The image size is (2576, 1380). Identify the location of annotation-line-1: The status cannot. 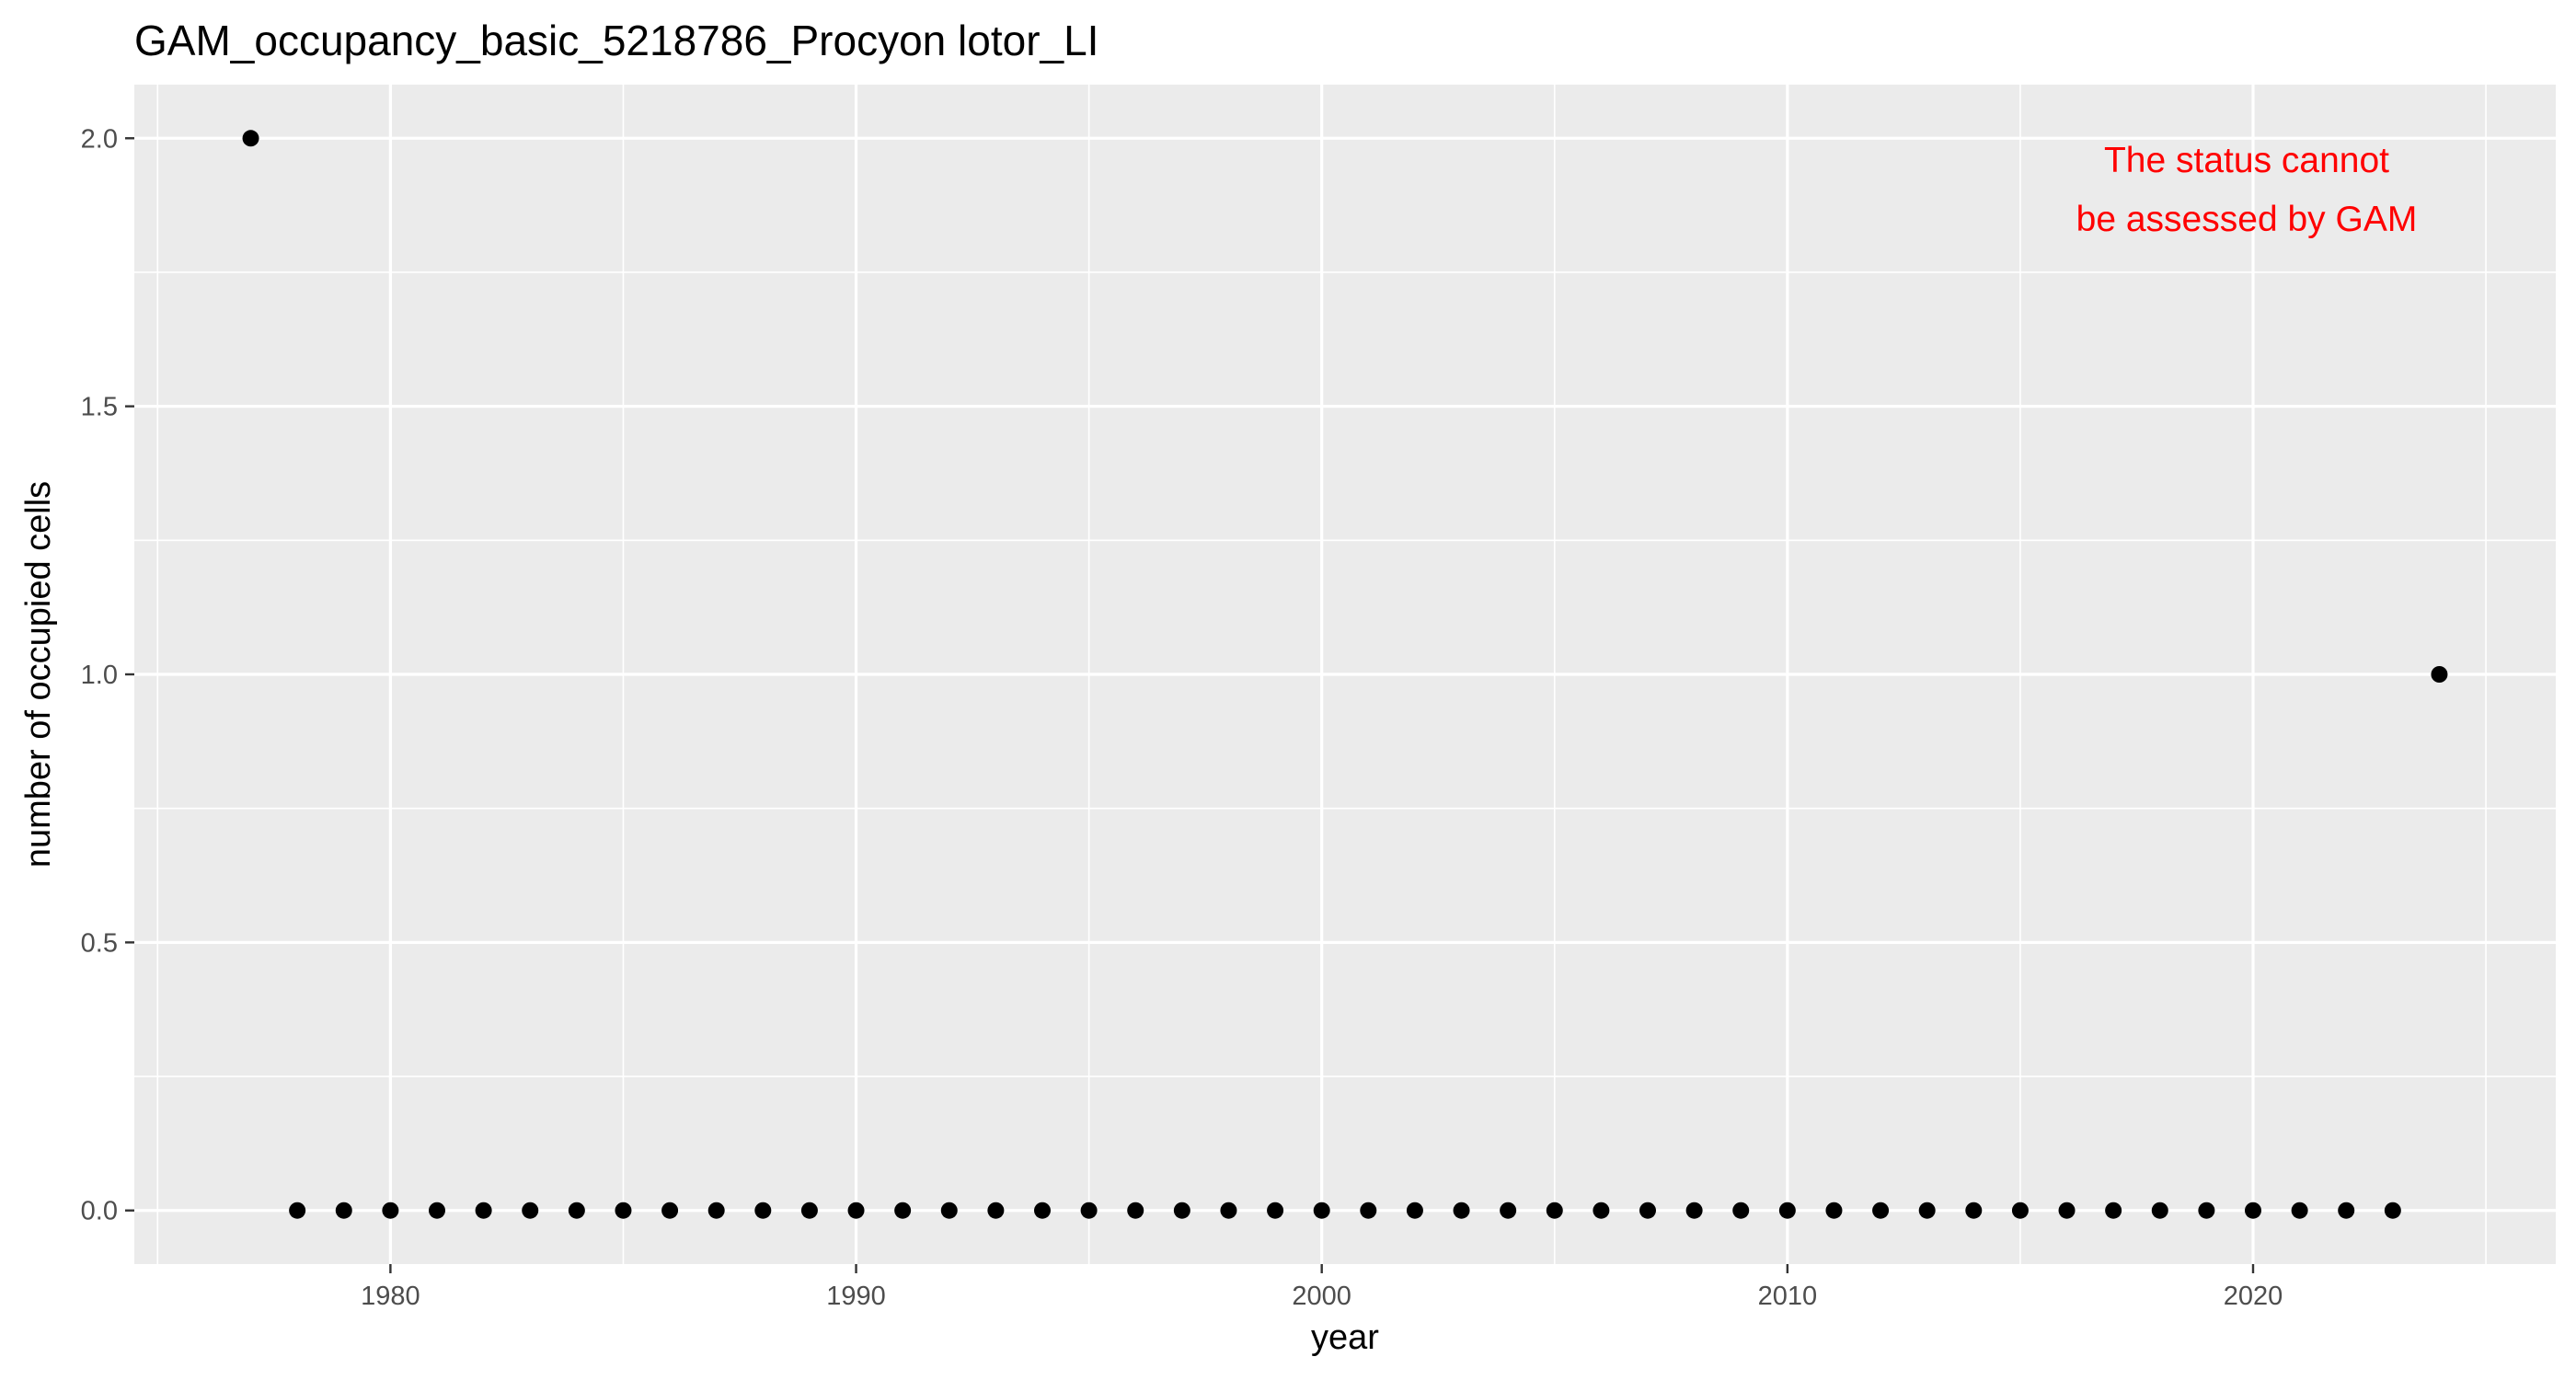
(2246, 160).